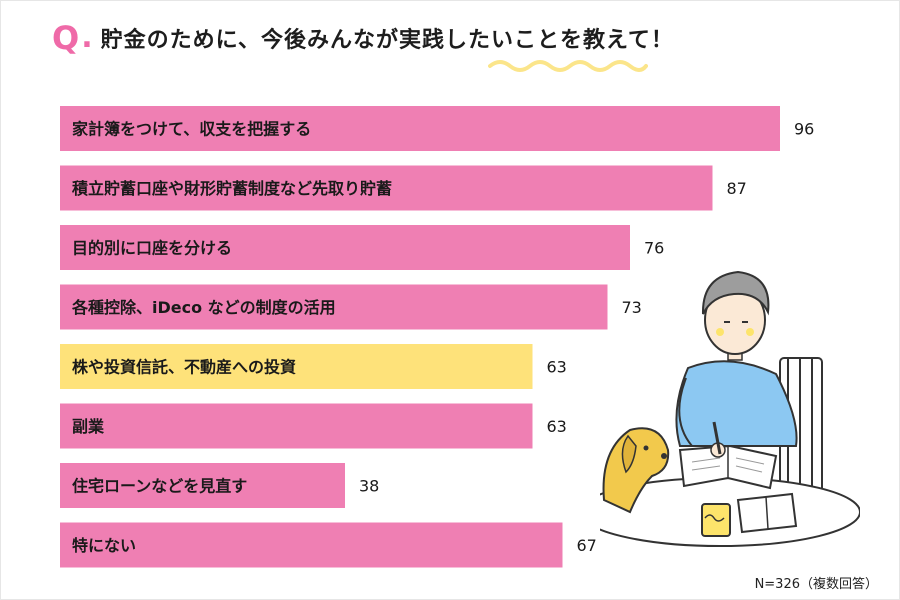  I want to click on person-illustration, so click(730, 408).